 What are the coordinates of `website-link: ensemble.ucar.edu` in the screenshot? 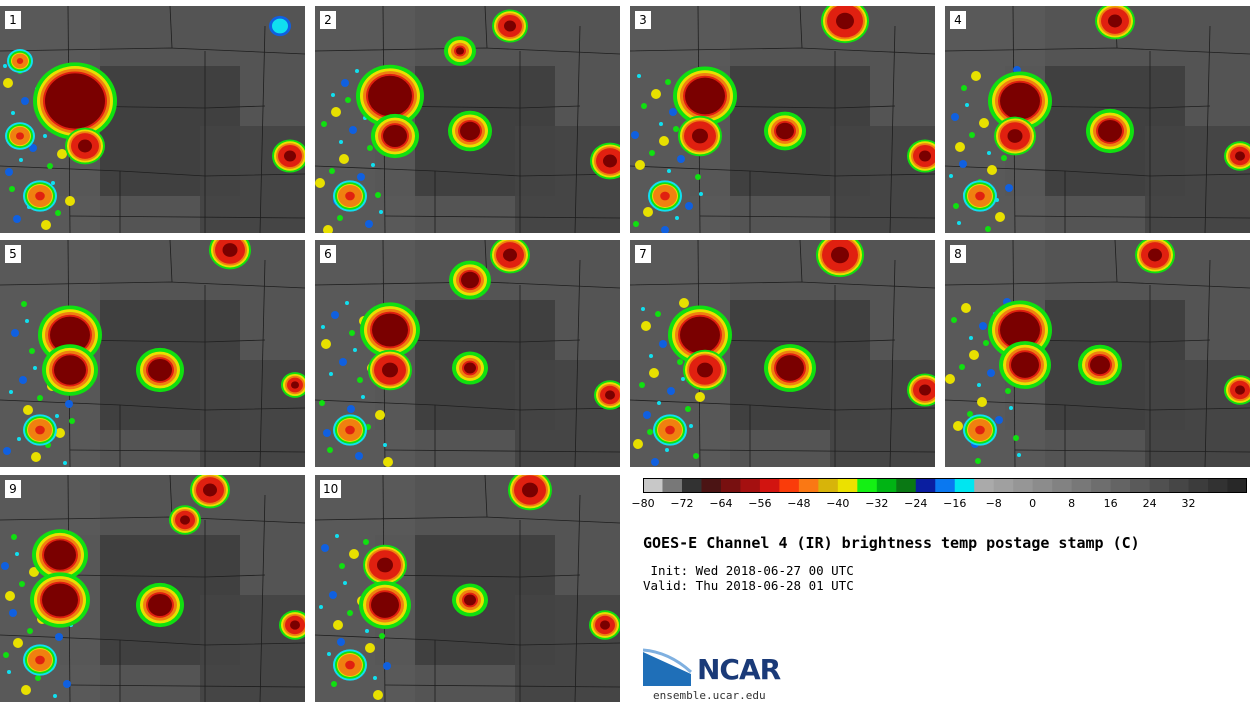 It's located at (709, 695).